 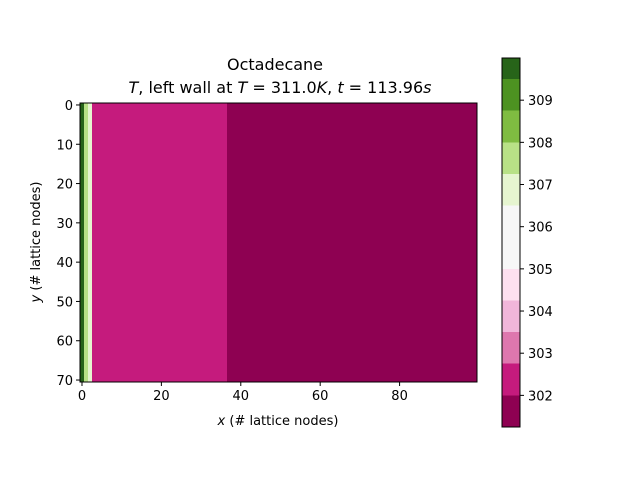 What do you see at coordinates (68, 244) in the screenshot?
I see `y-axis: 0 10 20 30 40 50 60 70` at bounding box center [68, 244].